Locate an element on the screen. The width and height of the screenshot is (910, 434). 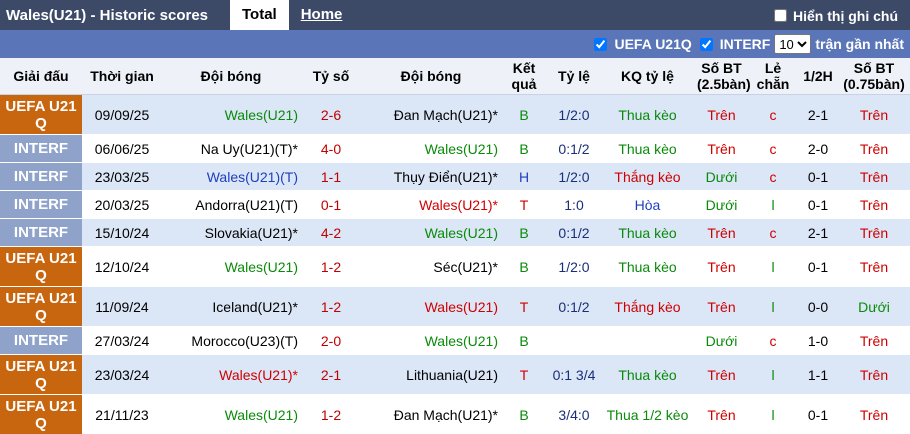
date: 15/10/24 is located at coordinates (122, 232).